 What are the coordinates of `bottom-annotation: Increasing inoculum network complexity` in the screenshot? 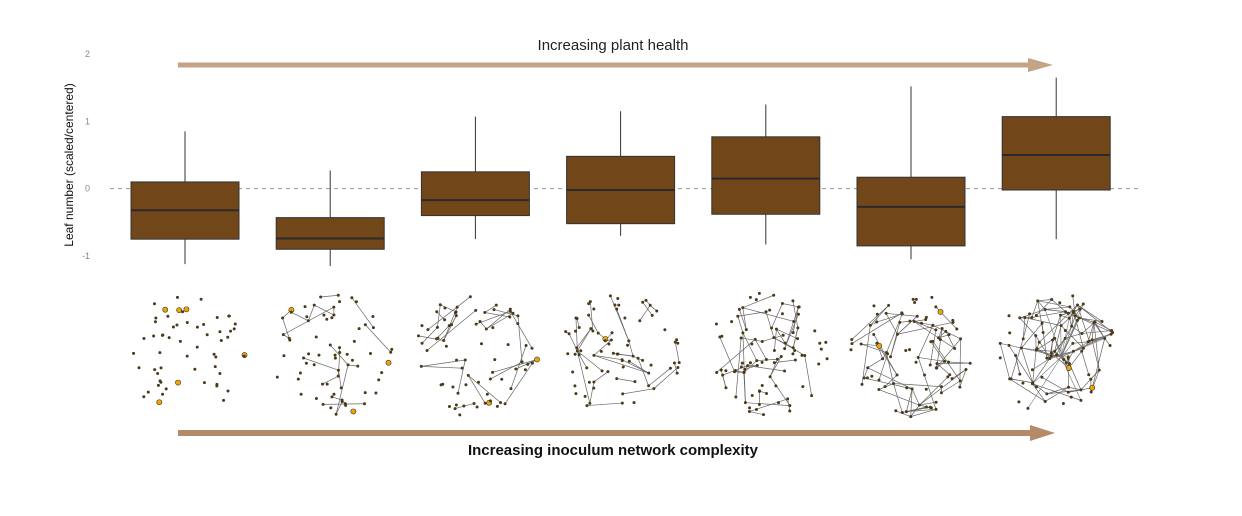 It's located at (613, 450).